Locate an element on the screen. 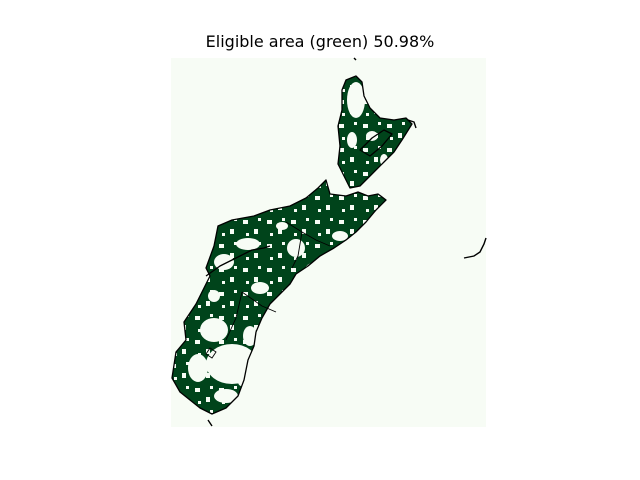  bras-dor-lake-outline is located at coordinates (376, 143).